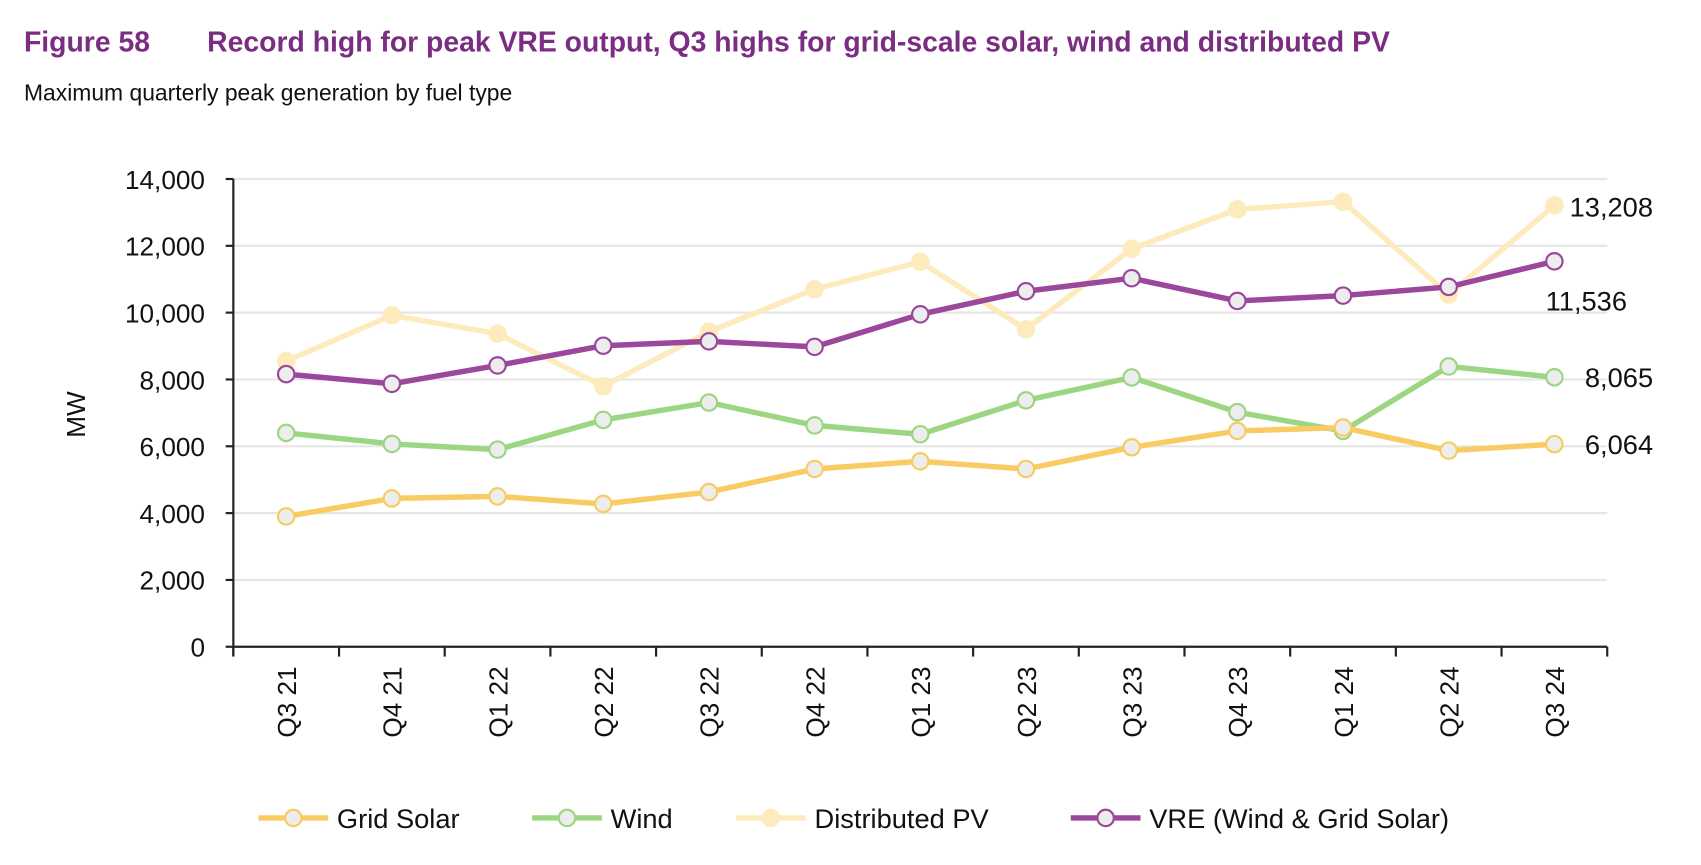  What do you see at coordinates (602, 818) in the screenshot?
I see `legend-item: Wind` at bounding box center [602, 818].